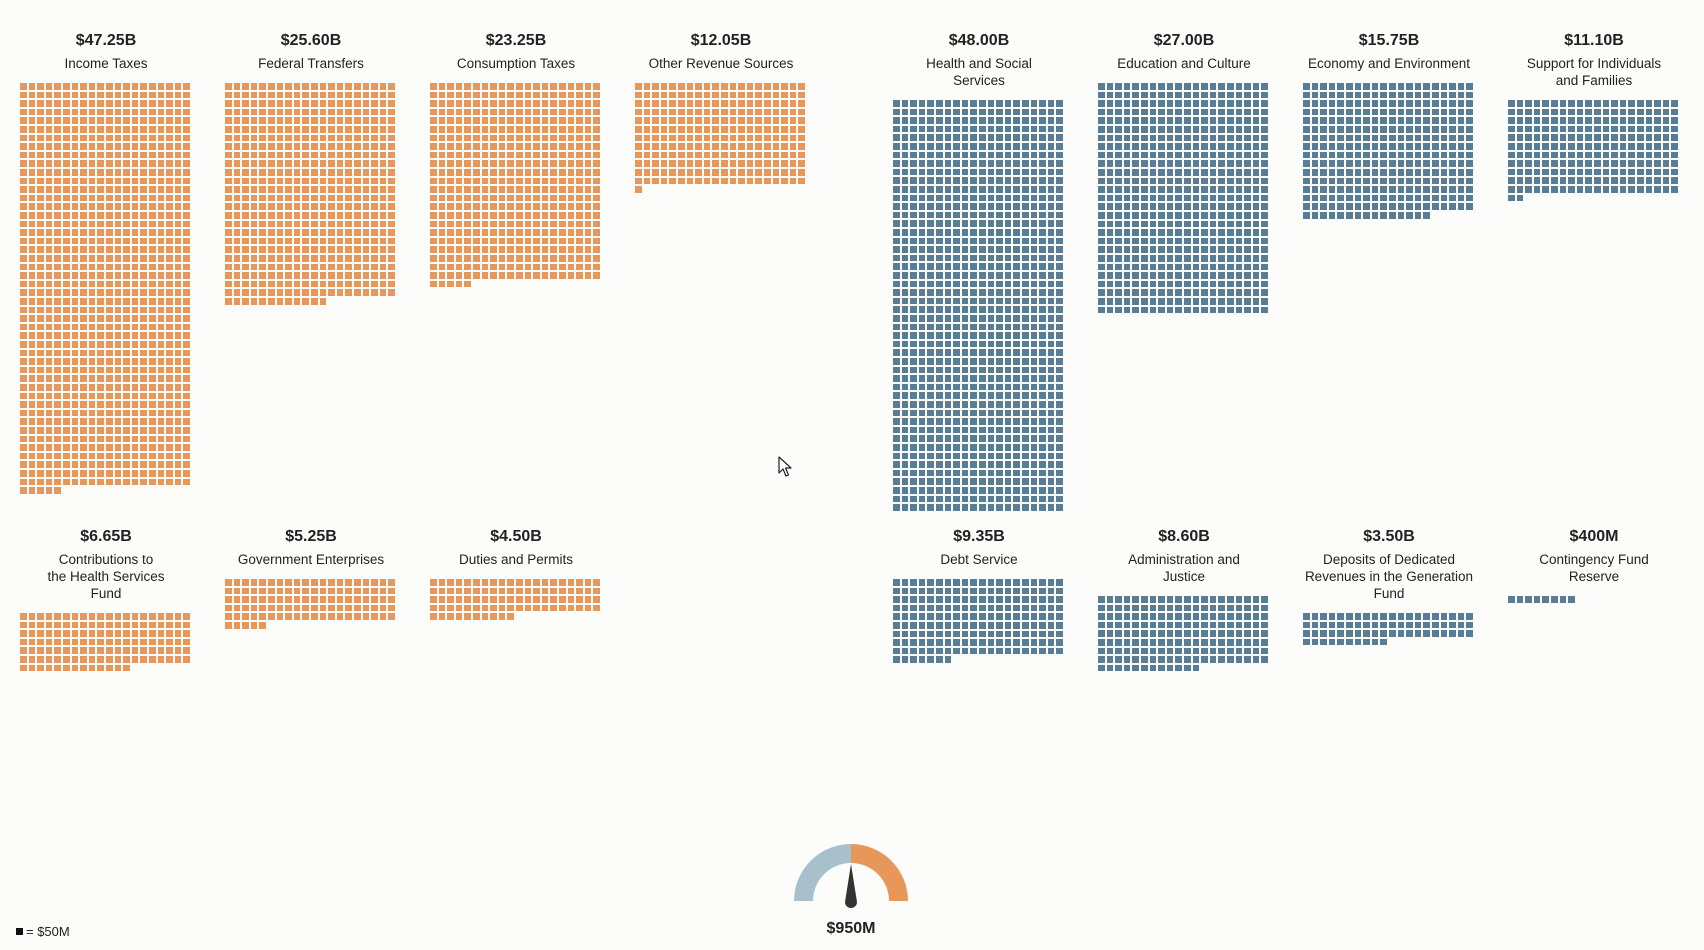  Describe the element at coordinates (979, 579) in the screenshot. I see `category-debt-service: $9.35B Debt Service` at that location.